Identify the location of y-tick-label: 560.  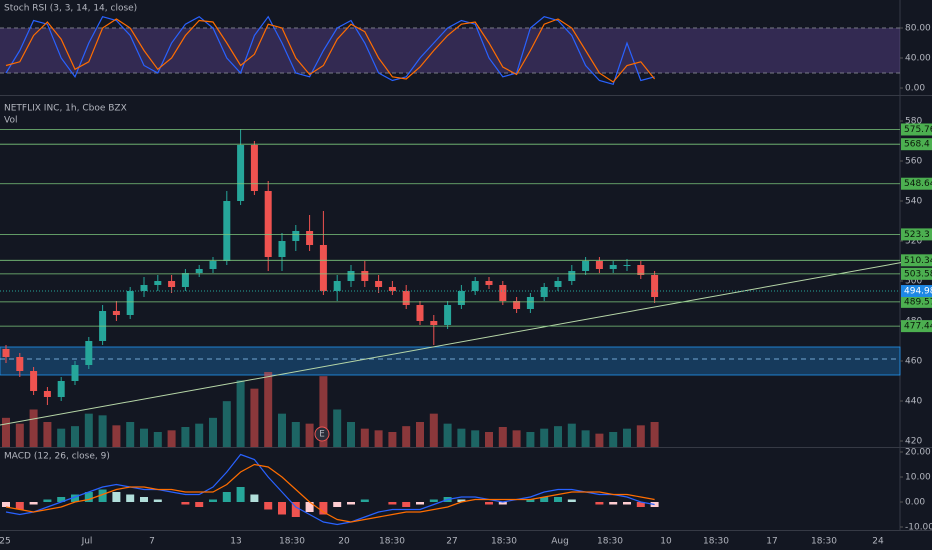
(913, 162).